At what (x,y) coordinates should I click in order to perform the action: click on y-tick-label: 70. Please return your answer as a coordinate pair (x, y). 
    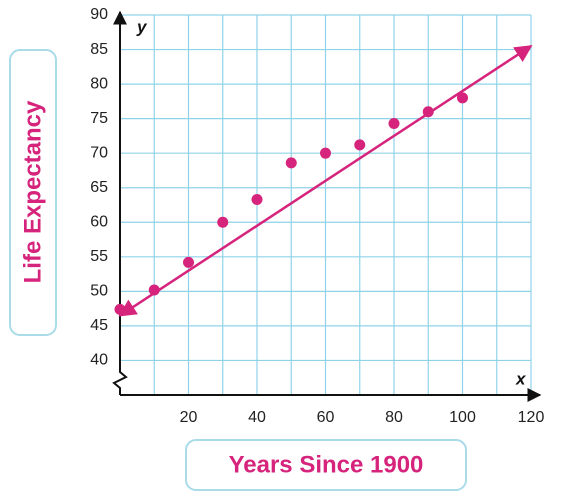
    Looking at the image, I should click on (99, 152).